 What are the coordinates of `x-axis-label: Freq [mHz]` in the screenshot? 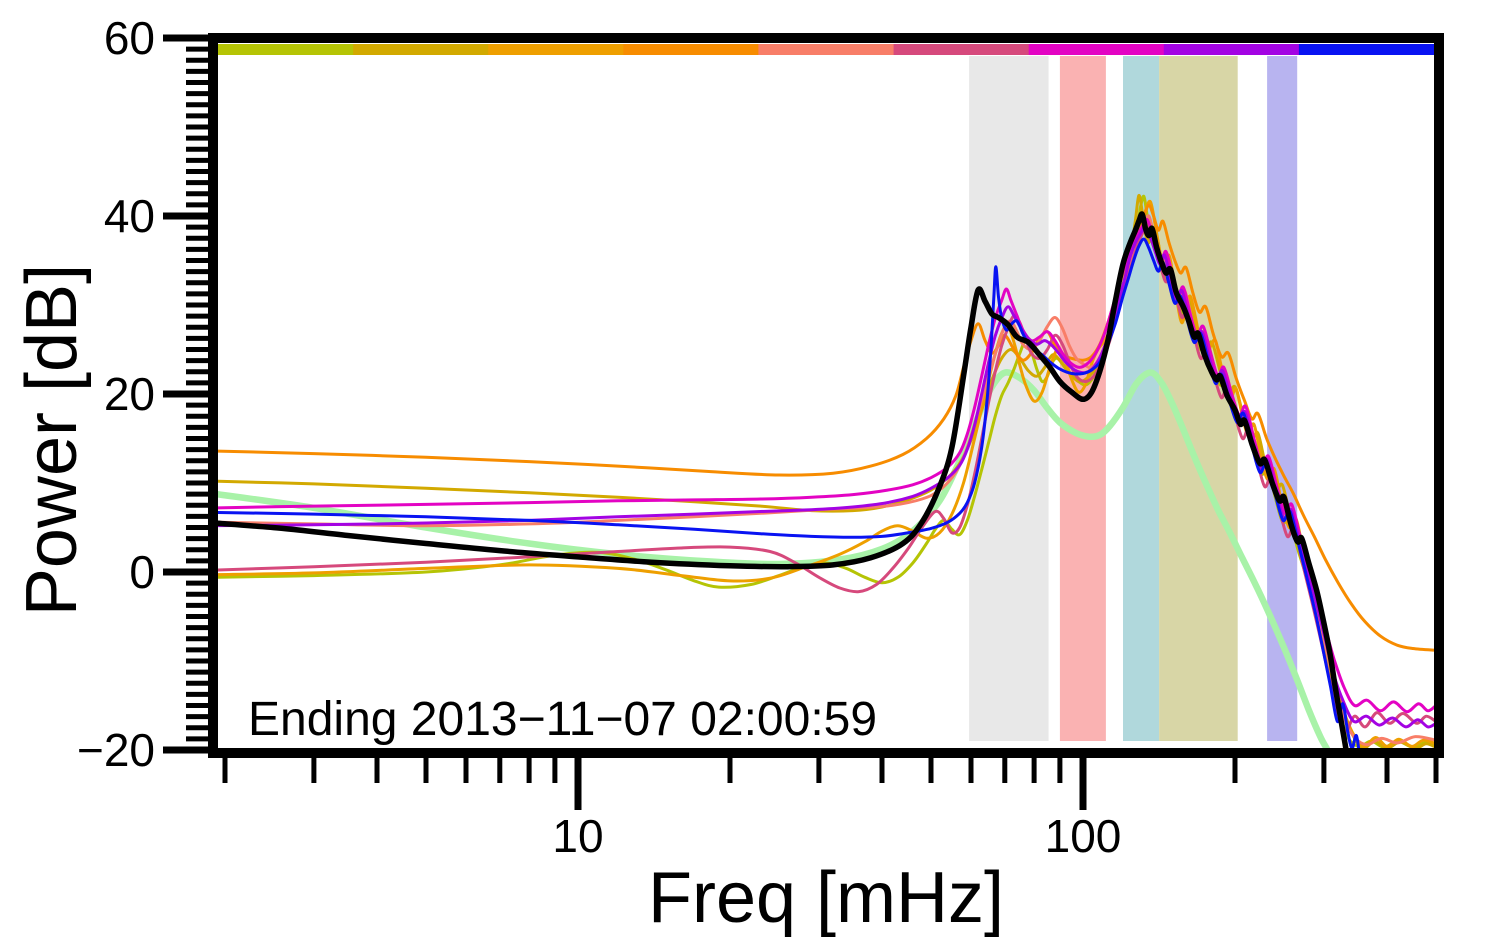 It's located at (826, 898).